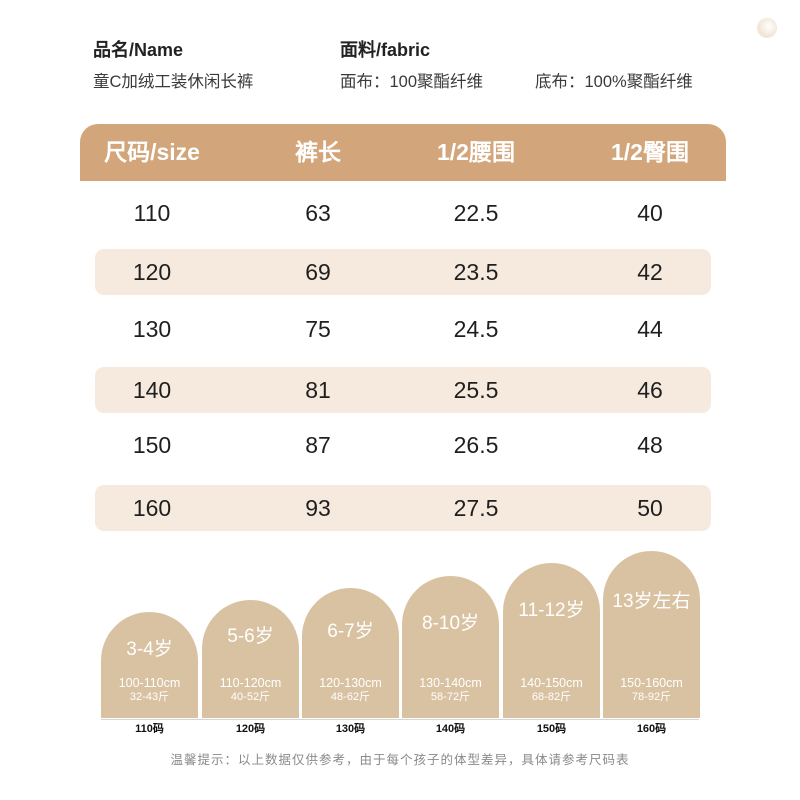 This screenshot has width=800, height=800. I want to click on size-tag: 110码, so click(149, 729).